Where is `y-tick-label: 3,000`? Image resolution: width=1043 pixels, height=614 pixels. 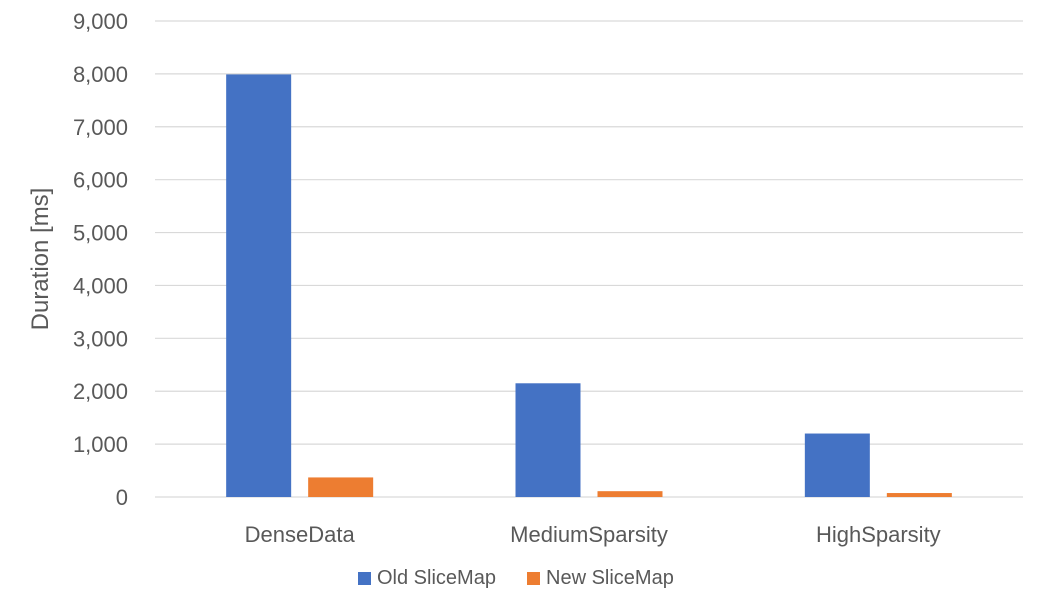
y-tick-label: 3,000 is located at coordinates (100, 338).